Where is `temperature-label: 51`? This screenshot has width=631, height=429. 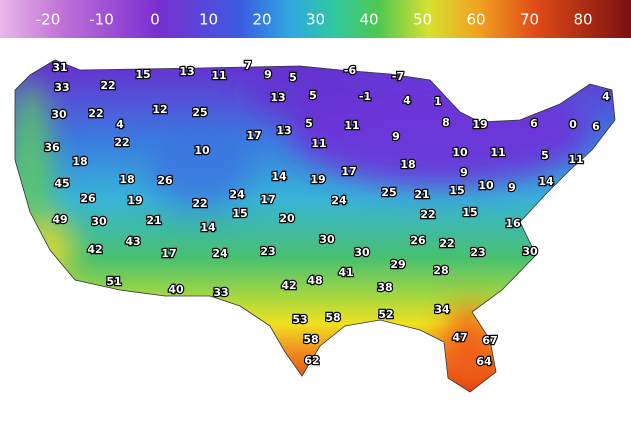 temperature-label: 51 is located at coordinates (113, 281).